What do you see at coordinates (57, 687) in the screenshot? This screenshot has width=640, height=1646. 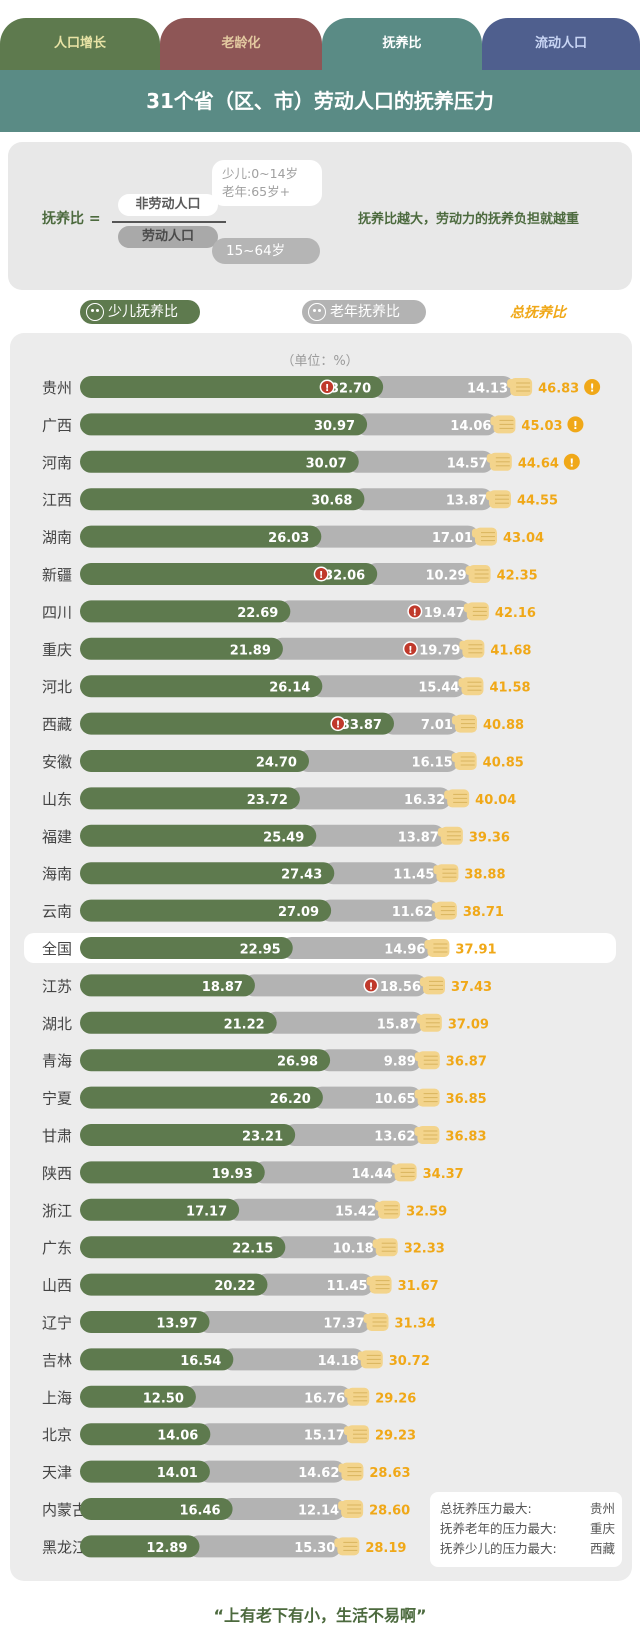 I see `category-label: 河北` at bounding box center [57, 687].